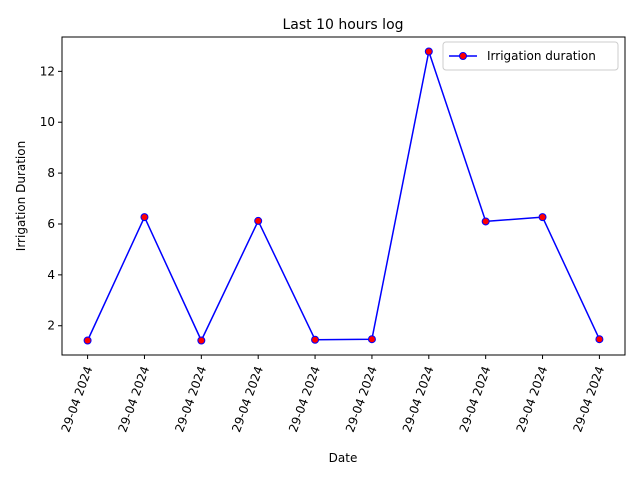 The width and height of the screenshot is (640, 480). What do you see at coordinates (21, 196) in the screenshot?
I see `y-axis-label: Irrigation Duration` at bounding box center [21, 196].